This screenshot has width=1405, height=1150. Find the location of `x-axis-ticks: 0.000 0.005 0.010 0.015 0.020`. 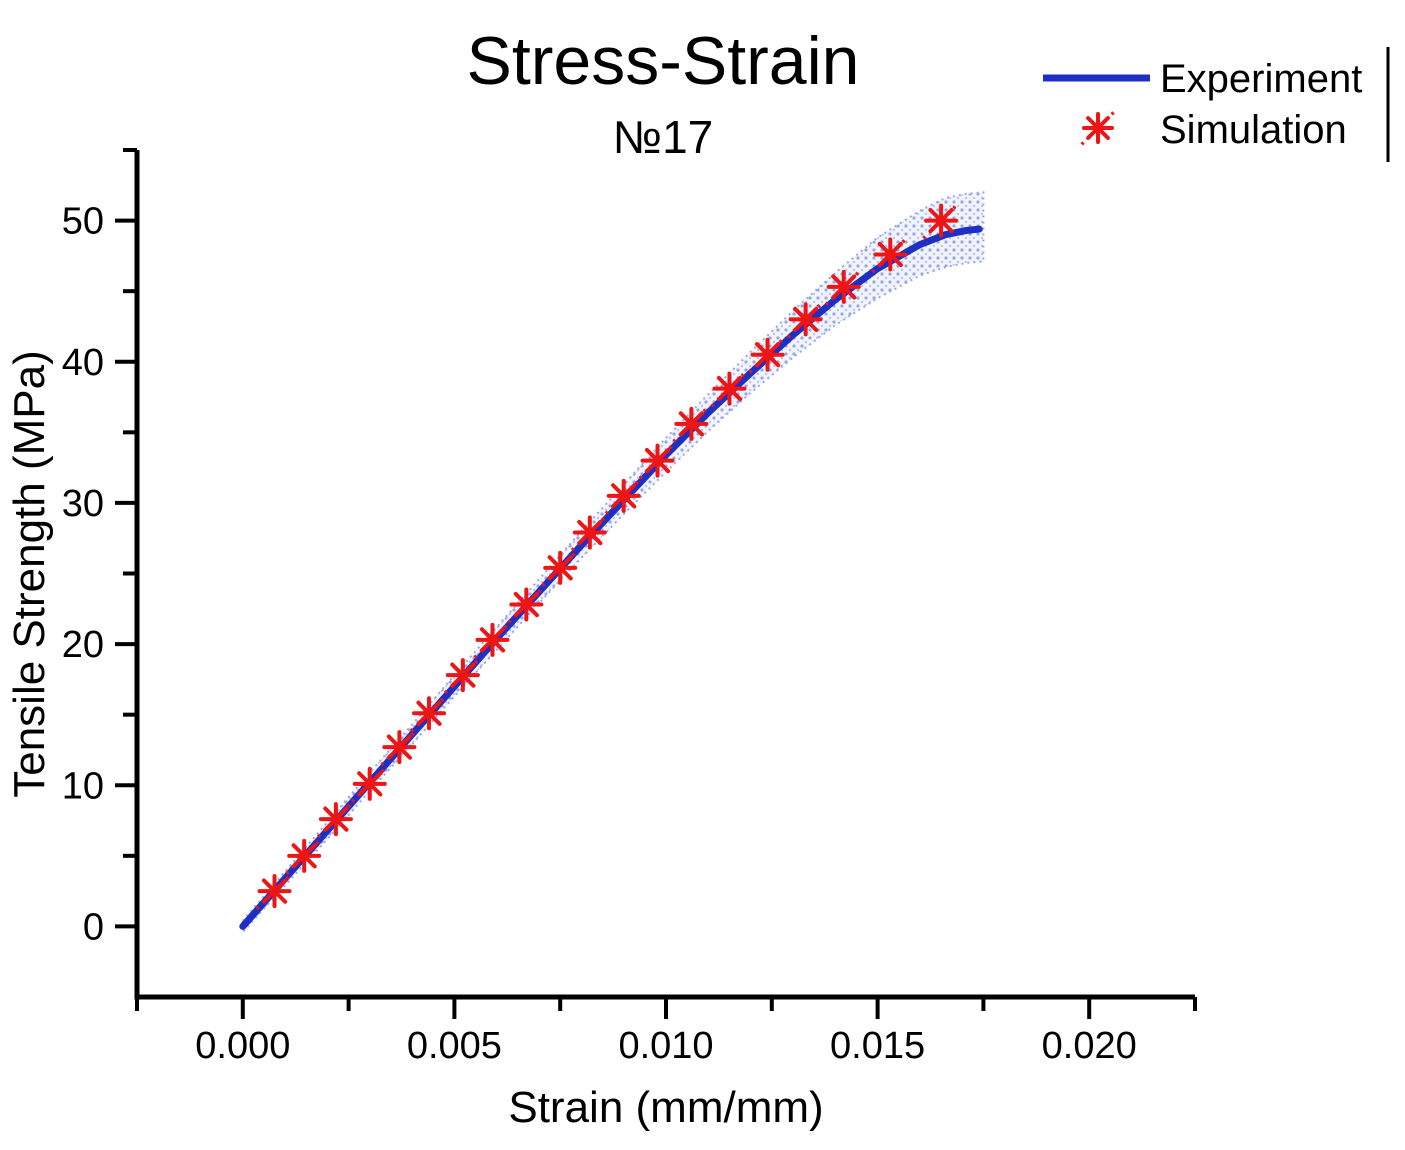

x-axis-ticks: 0.000 0.005 0.010 0.015 0.020 is located at coordinates (666, 1032).